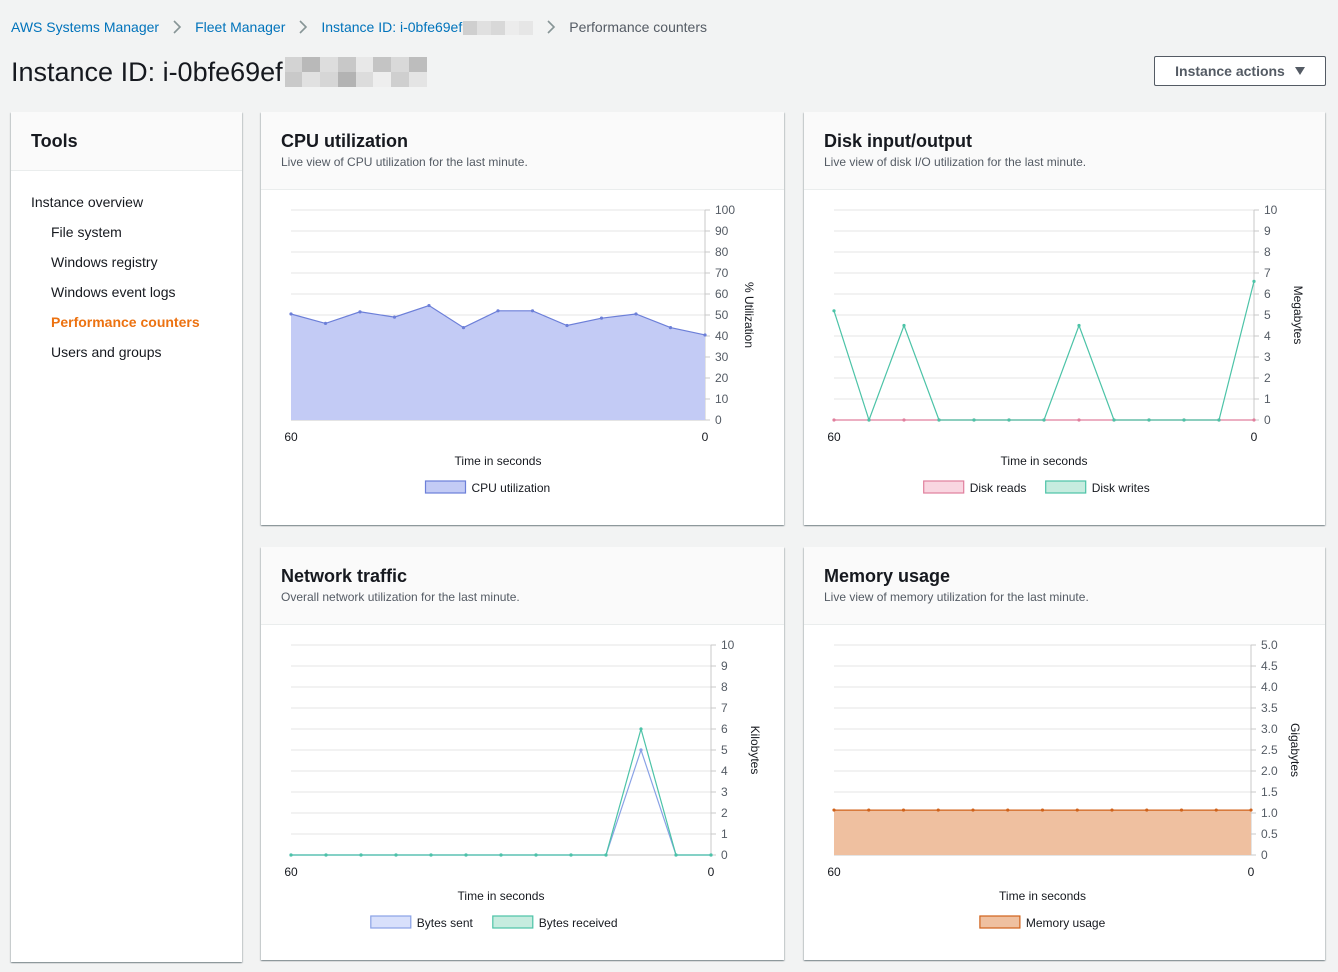  Describe the element at coordinates (722, 252) in the screenshot. I see `y-tick-label: 80` at that location.